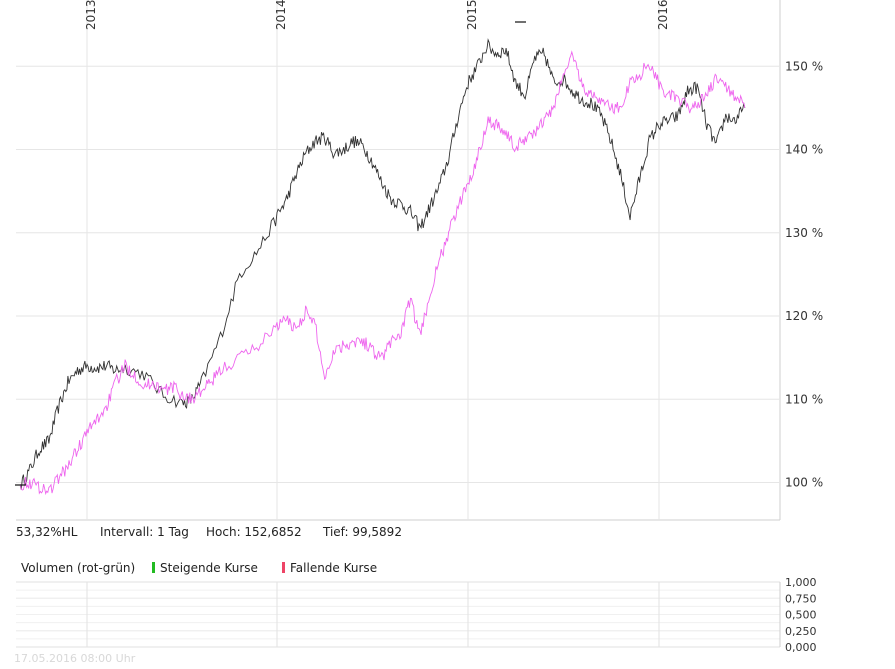 Image resolution: width=895 pixels, height=669 pixels. I want to click on y-tick-label: 110 %, so click(804, 399).